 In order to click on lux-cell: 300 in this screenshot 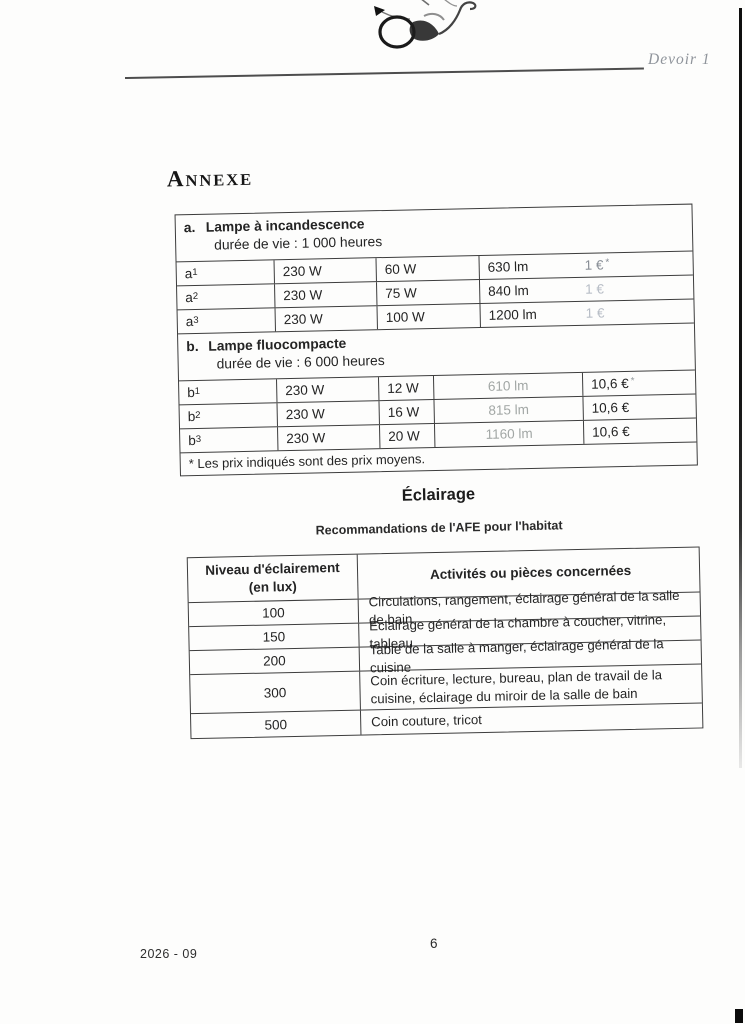, I will do `click(275, 692)`.